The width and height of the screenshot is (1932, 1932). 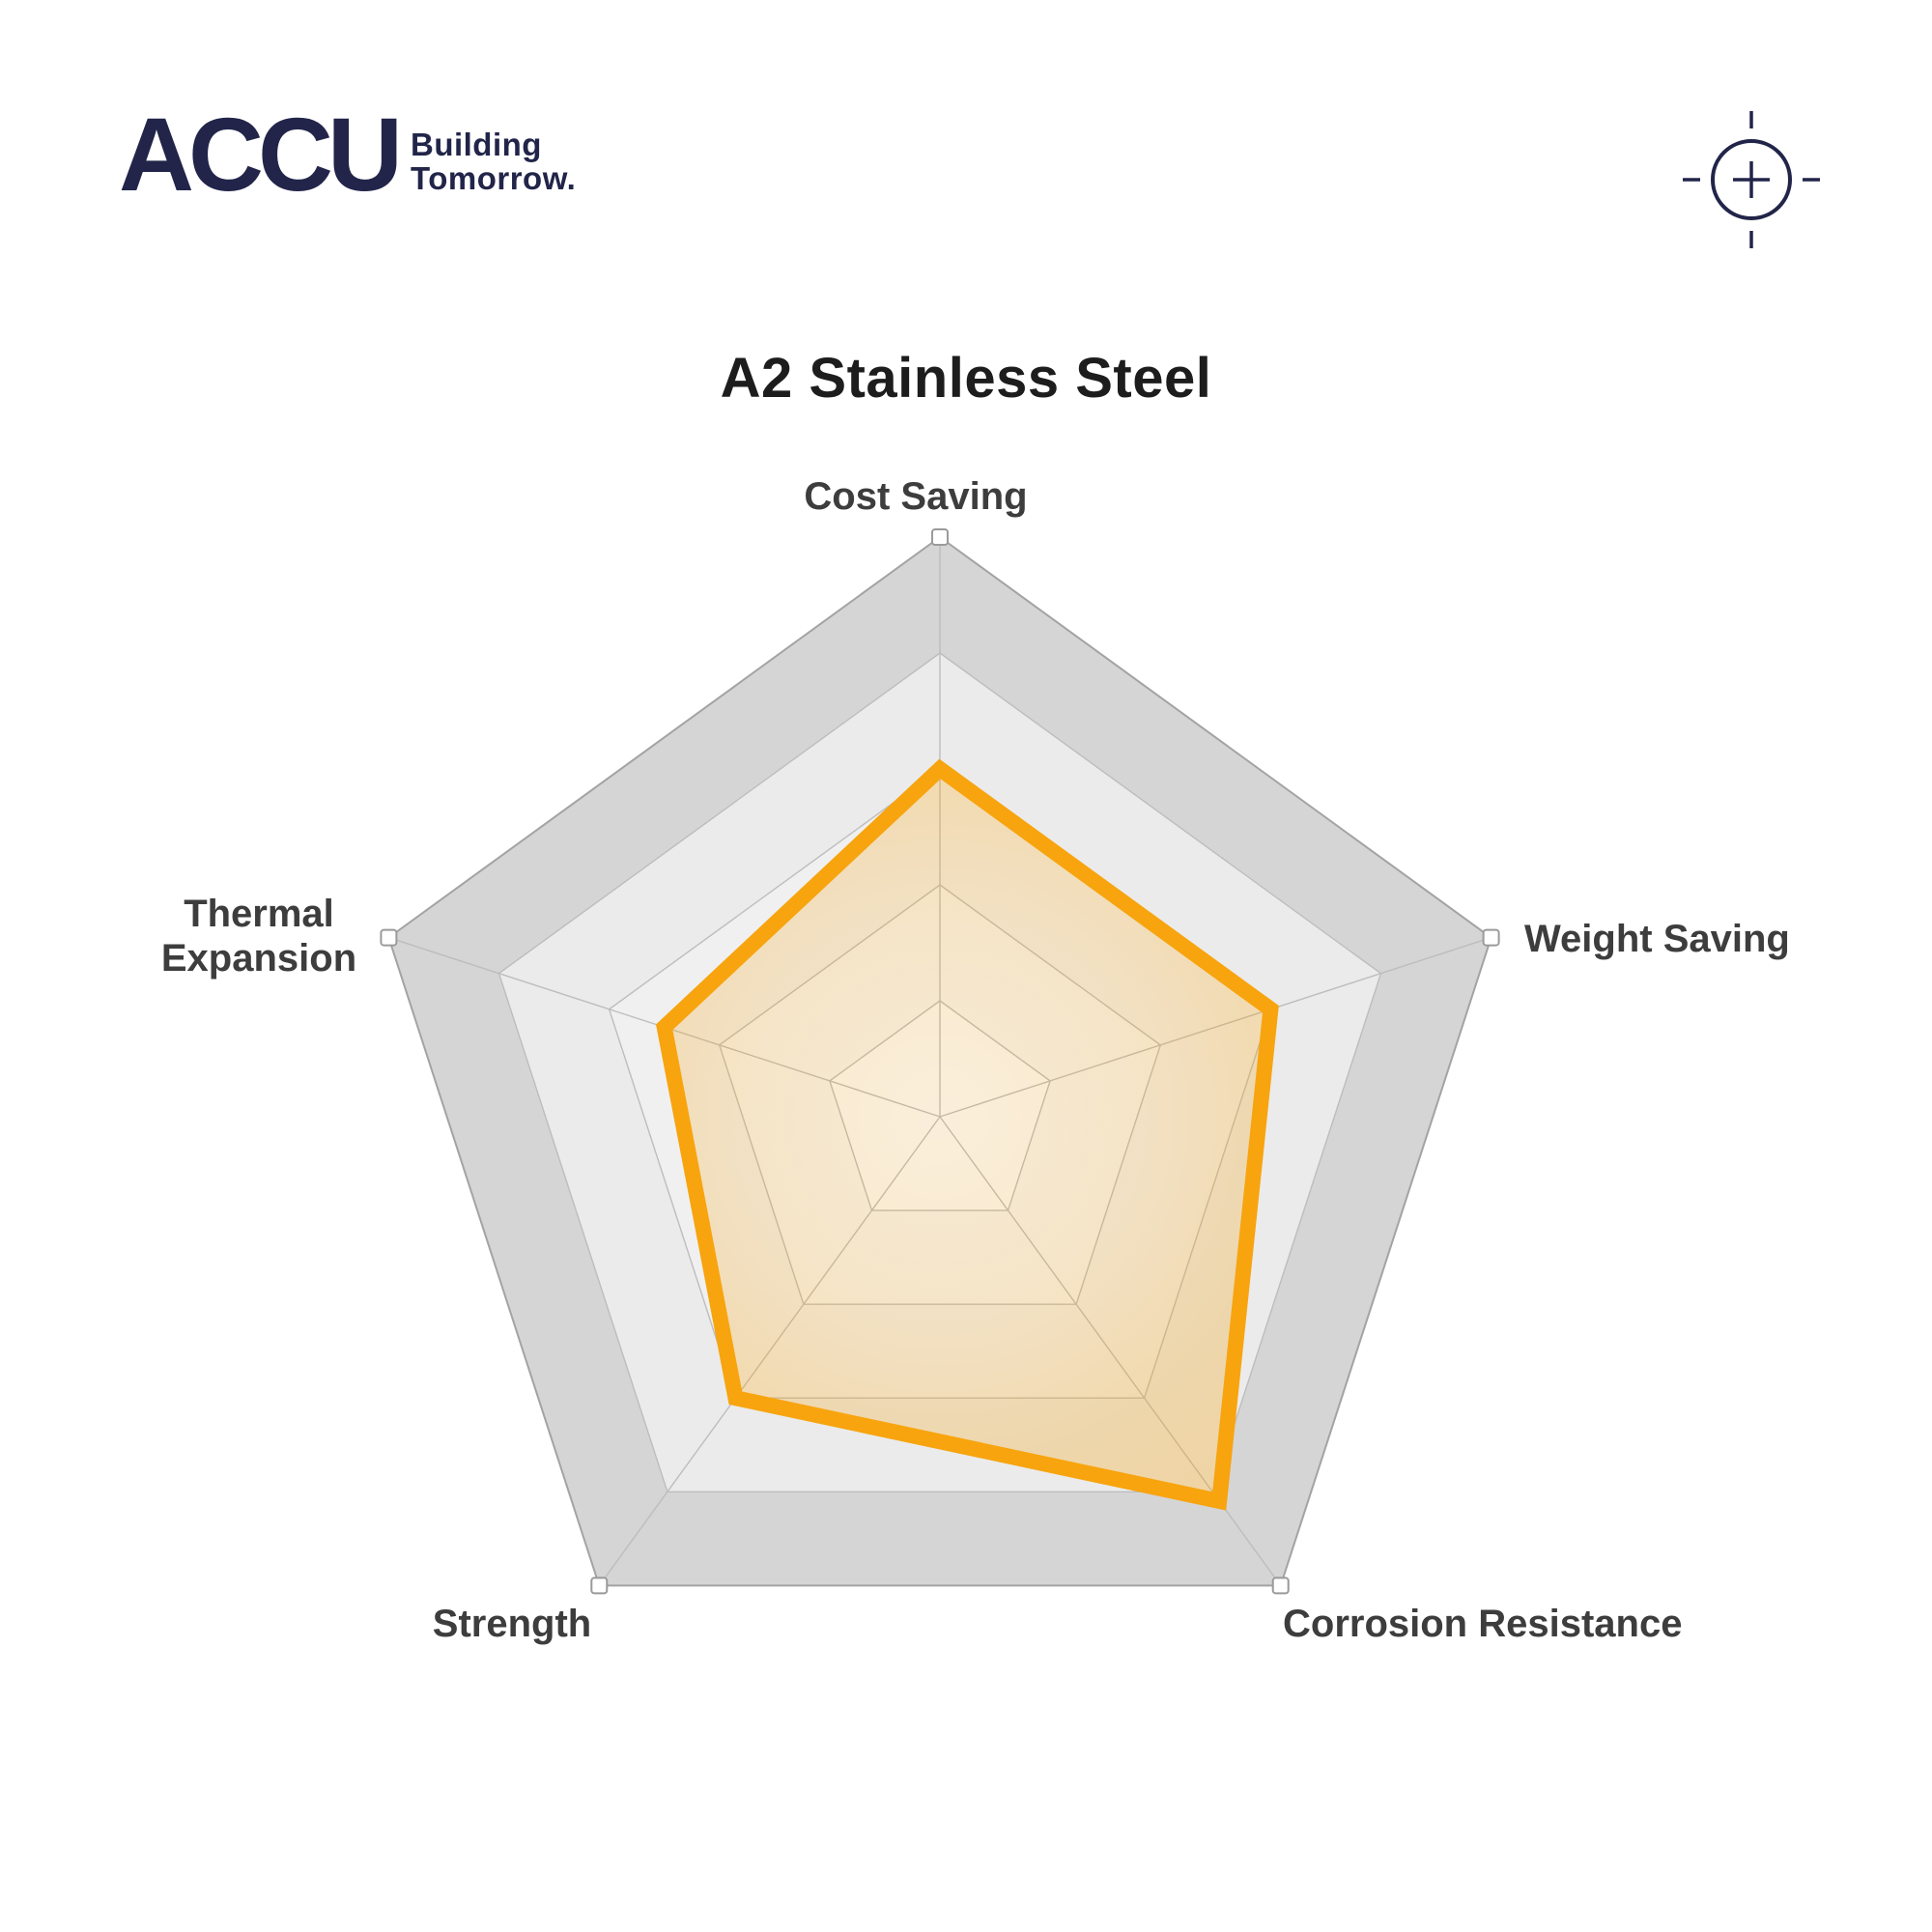 What do you see at coordinates (966, 378) in the screenshot?
I see `chart-title: A2 Stainless Steel` at bounding box center [966, 378].